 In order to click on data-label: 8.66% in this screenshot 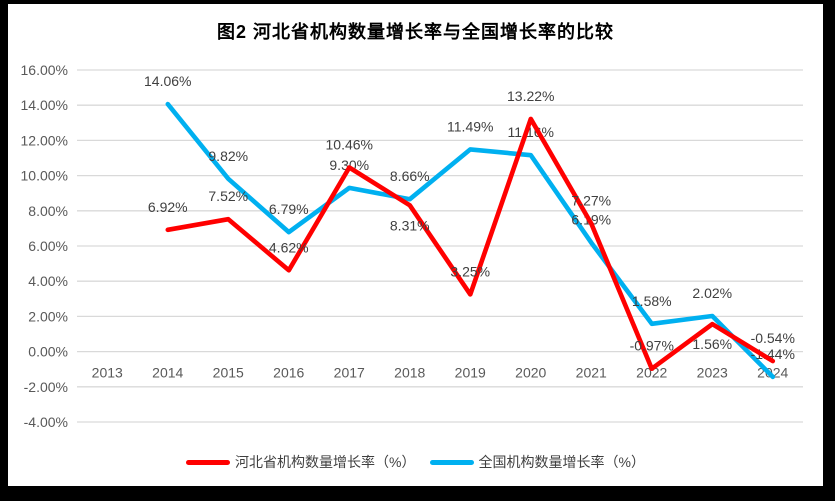, I will do `click(410, 176)`.